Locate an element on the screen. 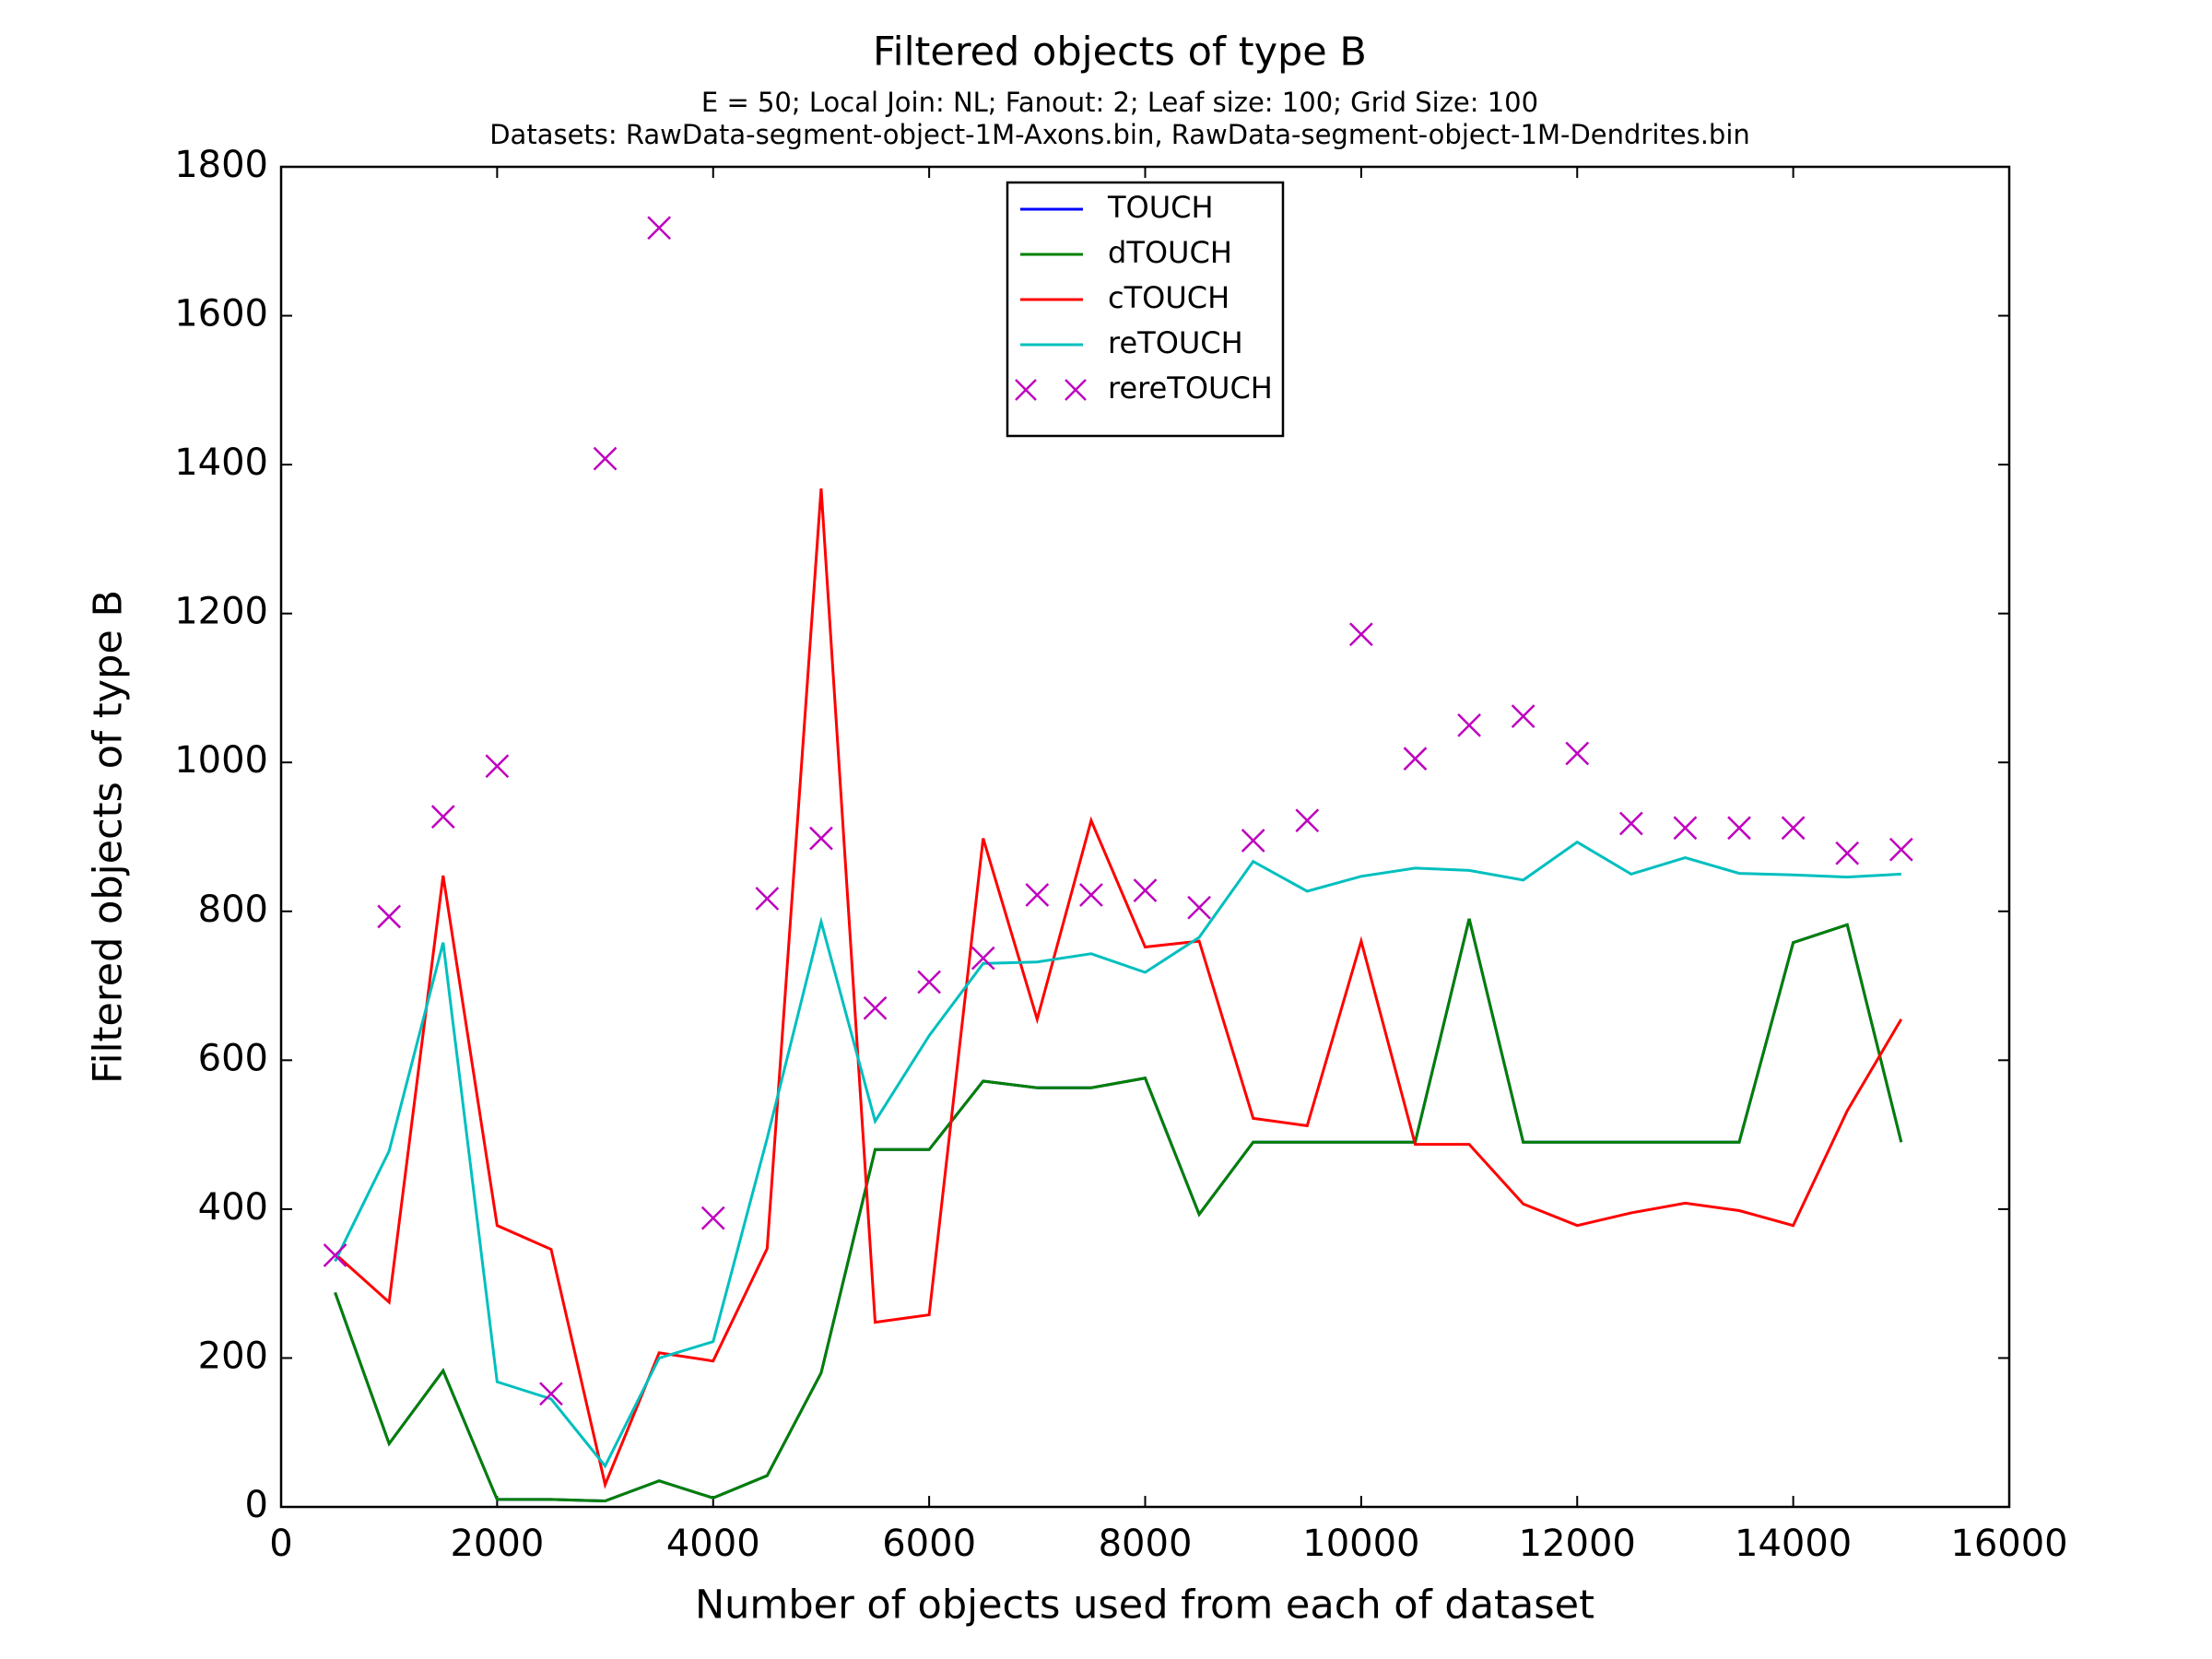  legend-label: cTOUCH is located at coordinates (1169, 297).